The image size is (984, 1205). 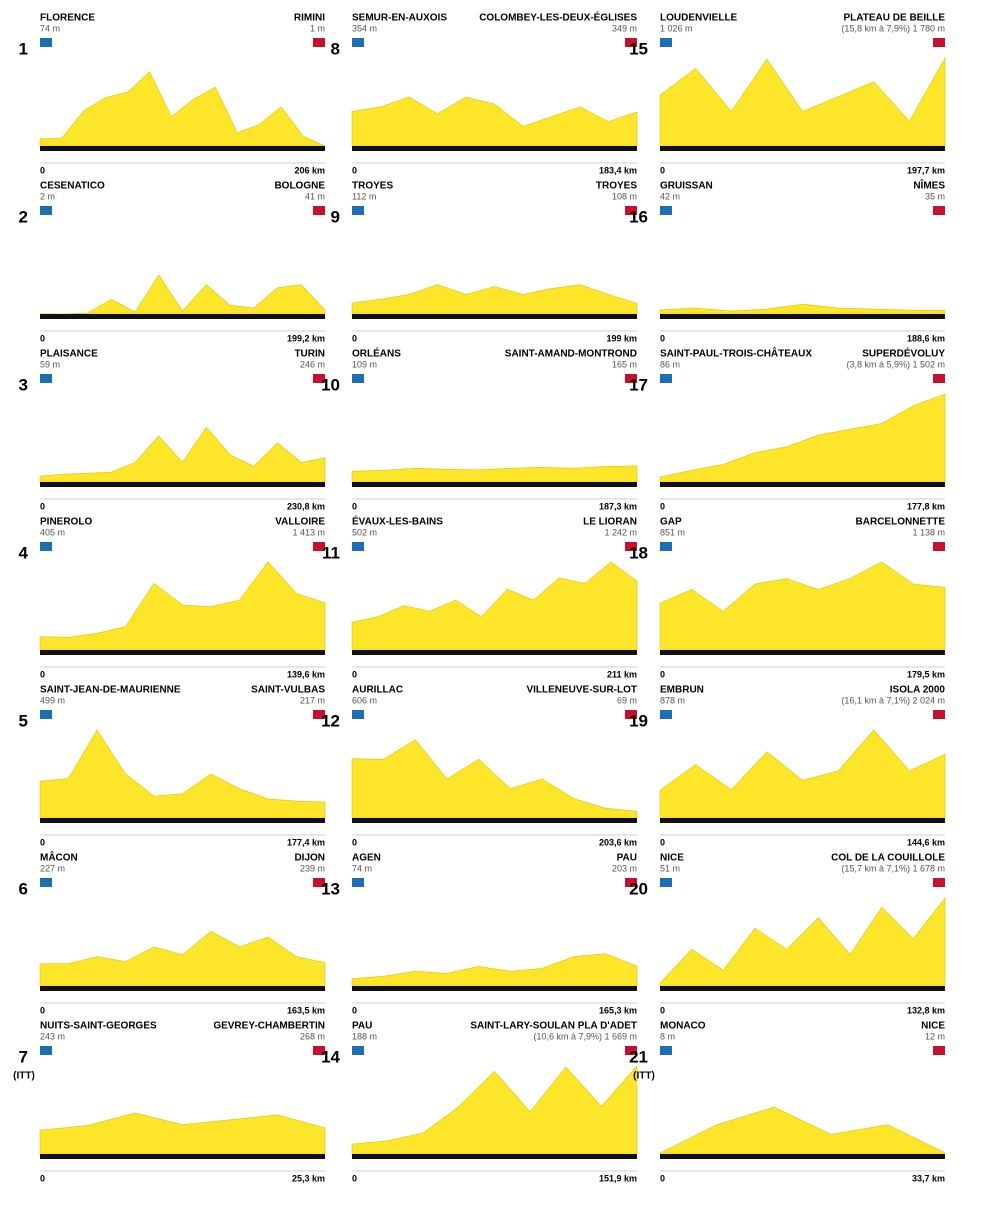 I want to click on stage-distance: 177,8 km, so click(x=926, y=506).